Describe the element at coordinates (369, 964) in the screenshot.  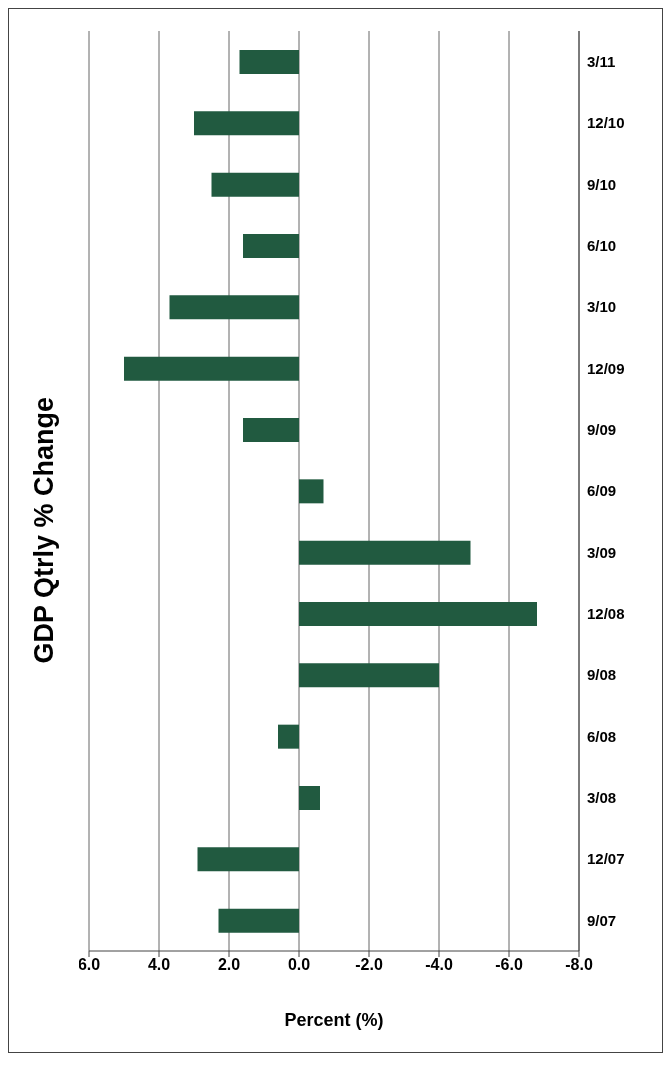
I see `x-tick-label: -2.0` at that location.